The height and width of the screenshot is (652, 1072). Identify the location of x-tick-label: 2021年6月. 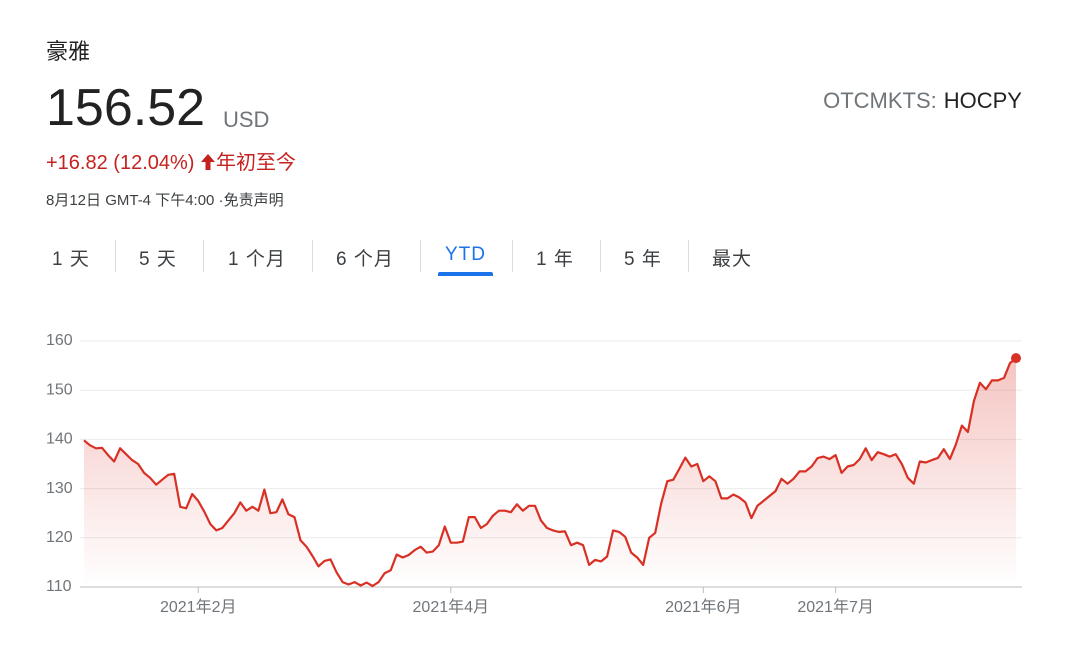
(703, 607).